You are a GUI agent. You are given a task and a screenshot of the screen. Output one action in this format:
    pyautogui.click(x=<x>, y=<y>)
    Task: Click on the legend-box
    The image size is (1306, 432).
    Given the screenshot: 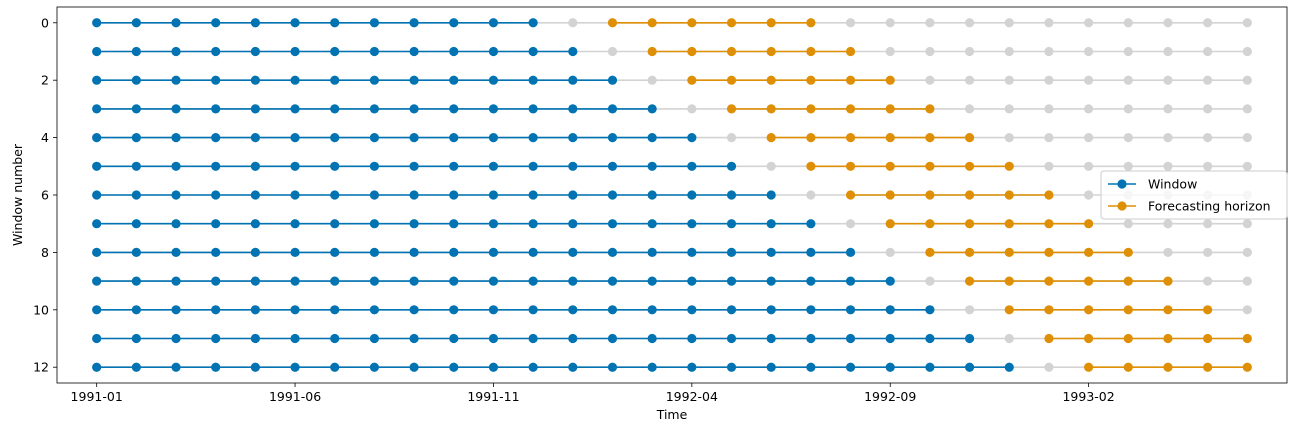 What is the action you would take?
    pyautogui.click(x=1194, y=195)
    